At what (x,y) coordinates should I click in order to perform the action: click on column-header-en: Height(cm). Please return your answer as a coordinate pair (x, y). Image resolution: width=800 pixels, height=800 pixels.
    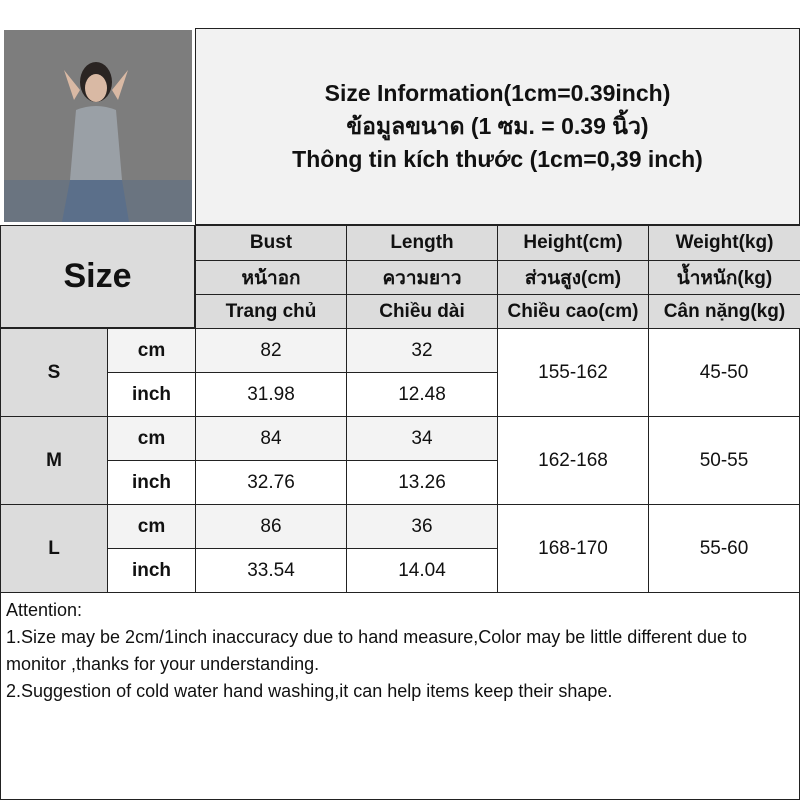
    Looking at the image, I should click on (573, 243).